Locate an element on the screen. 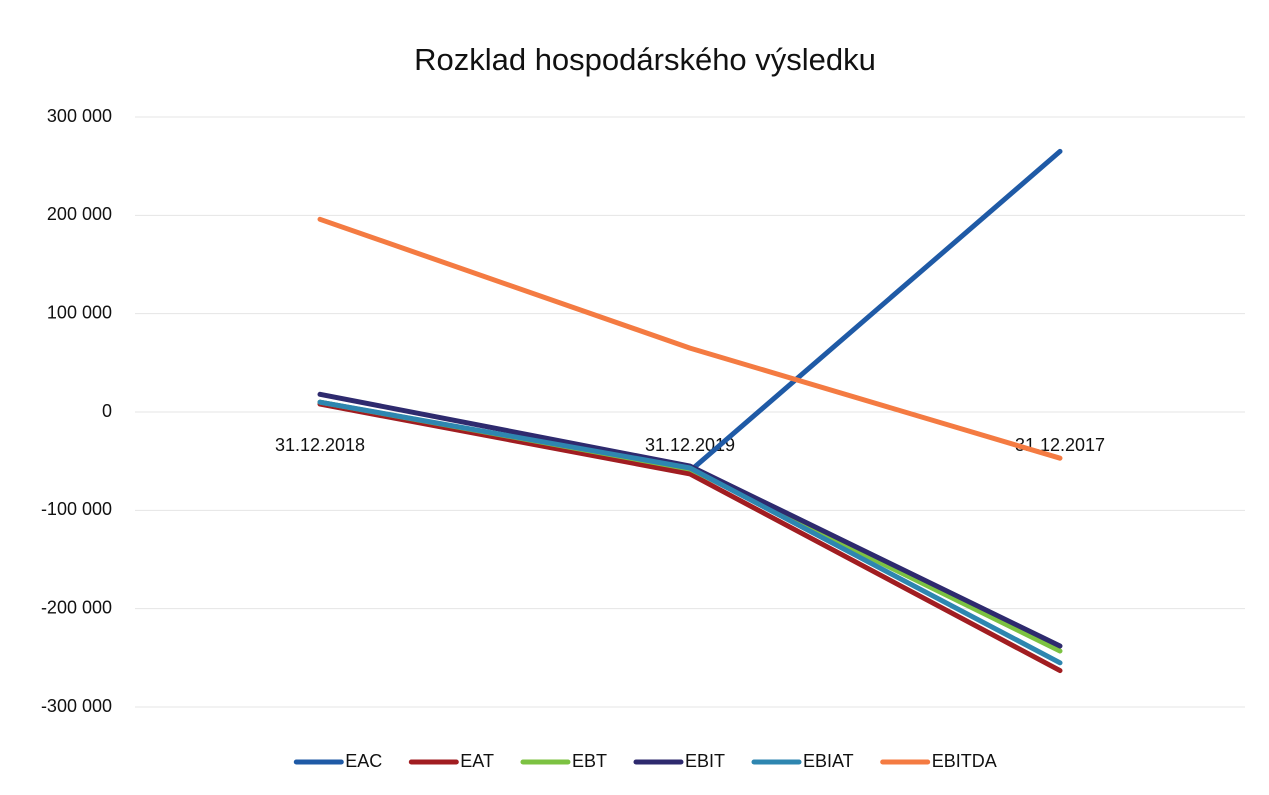  legend-label: EBIAT is located at coordinates (828, 761).